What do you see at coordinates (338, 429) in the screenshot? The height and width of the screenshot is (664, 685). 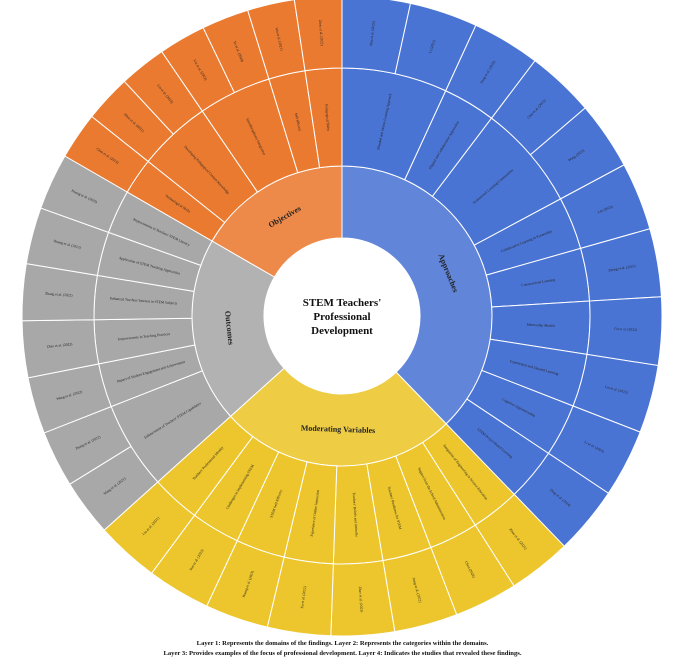 I see `domain-label: Moderating Variables` at bounding box center [338, 429].